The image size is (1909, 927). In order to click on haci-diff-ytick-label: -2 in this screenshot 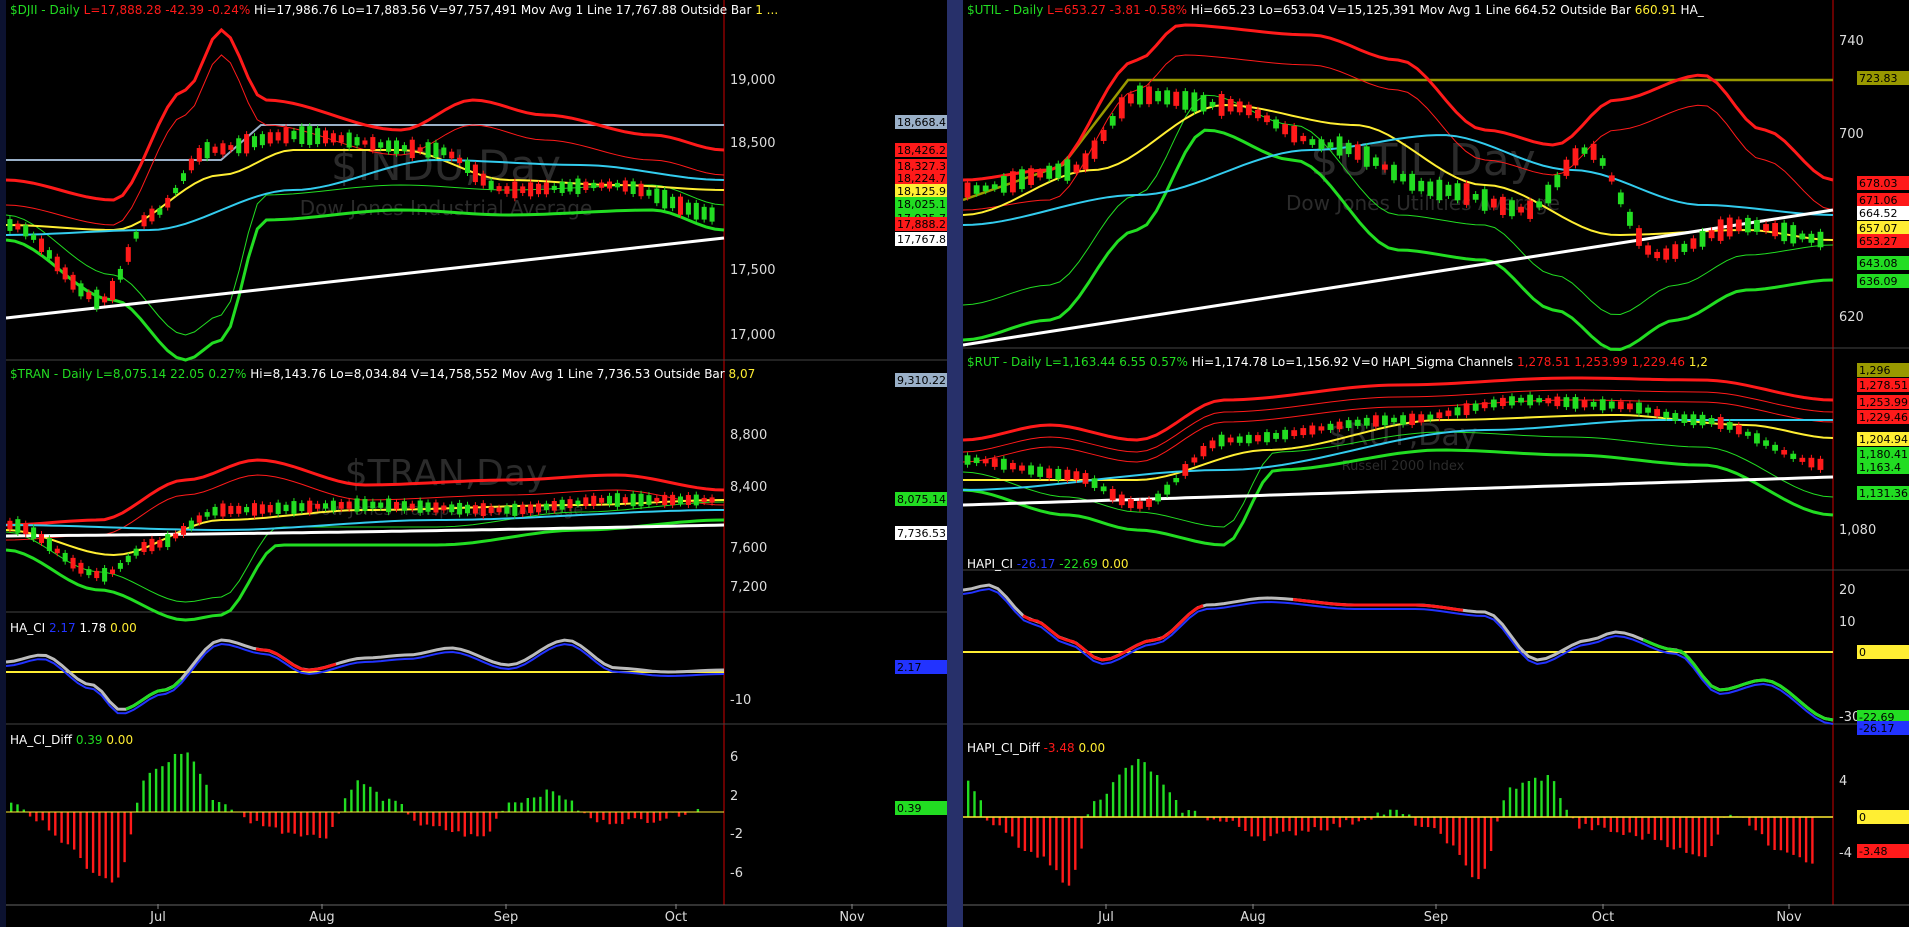, I will do `click(736, 834)`.